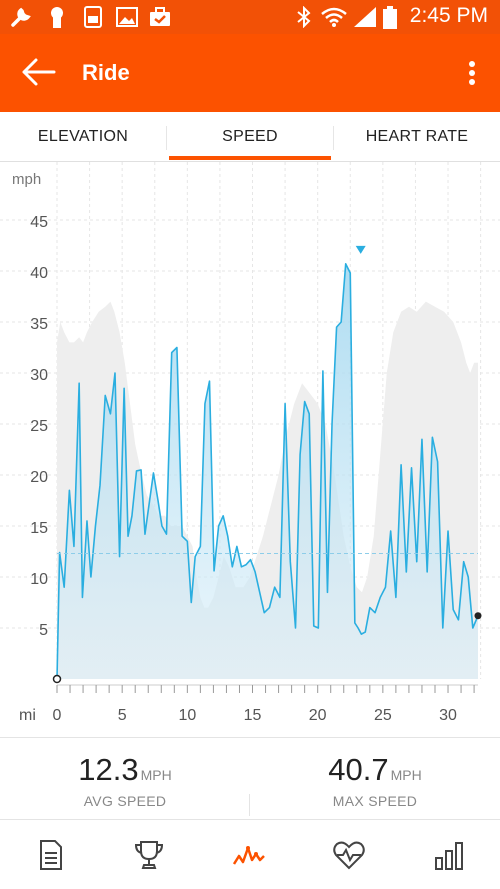 The width and height of the screenshot is (500, 889). What do you see at coordinates (57, 679) in the screenshot?
I see `start-point` at bounding box center [57, 679].